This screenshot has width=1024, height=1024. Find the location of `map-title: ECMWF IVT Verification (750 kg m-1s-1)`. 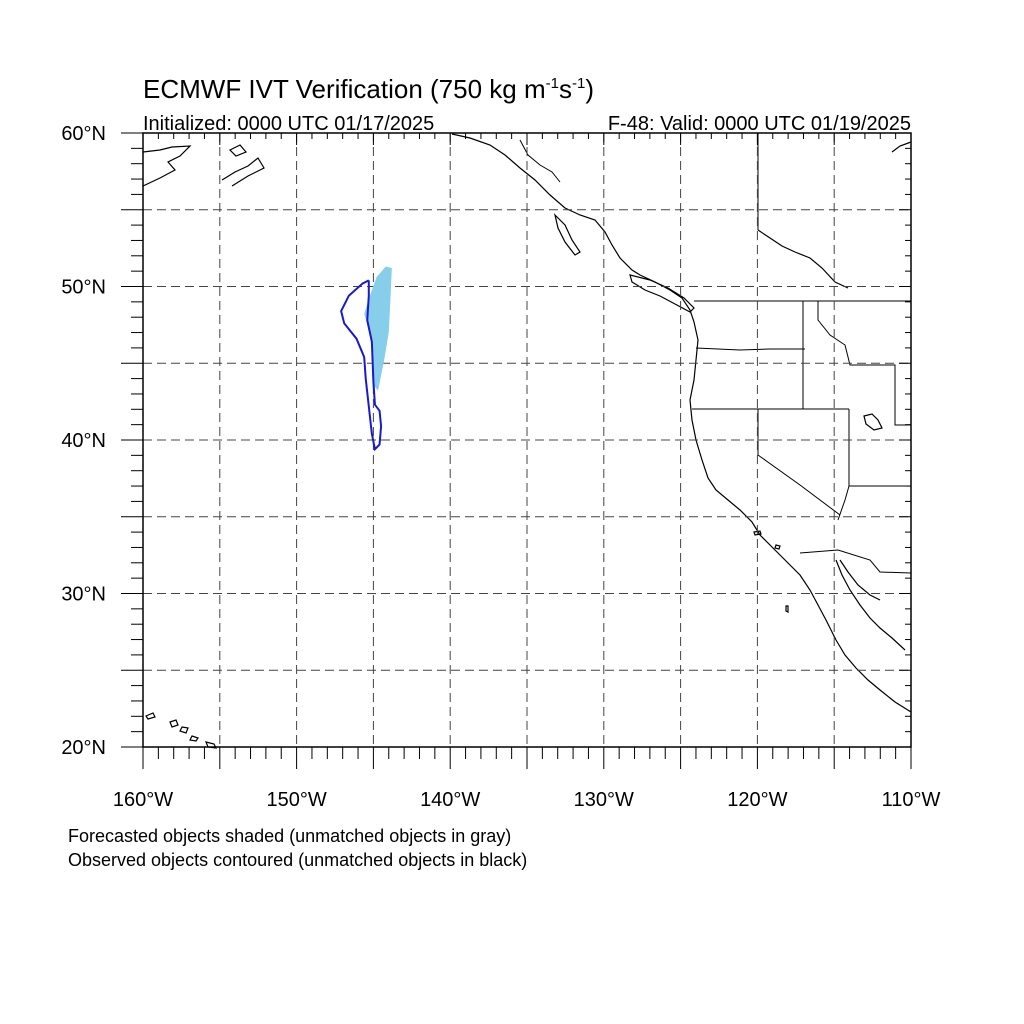

map-title: ECMWF IVT Verification (750 kg m-1s-1) is located at coordinates (368, 89).